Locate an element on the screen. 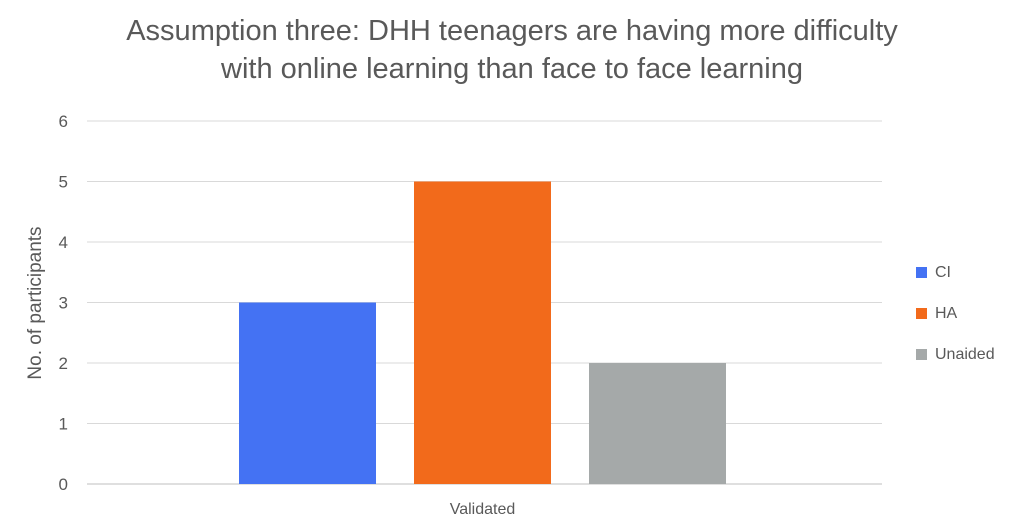 This screenshot has height=531, width=1024. y-tick-label-1: 1 is located at coordinates (63, 424).